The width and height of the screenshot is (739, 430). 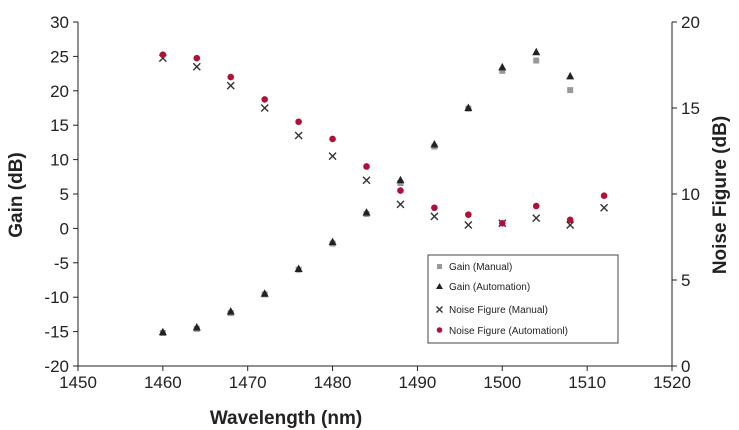 What do you see at coordinates (685, 366) in the screenshot?
I see `right-y-tick-label: 0` at bounding box center [685, 366].